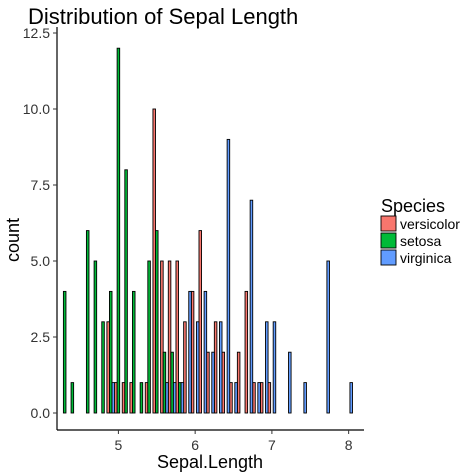  I want to click on x-tick-label: 6, so click(195, 445).